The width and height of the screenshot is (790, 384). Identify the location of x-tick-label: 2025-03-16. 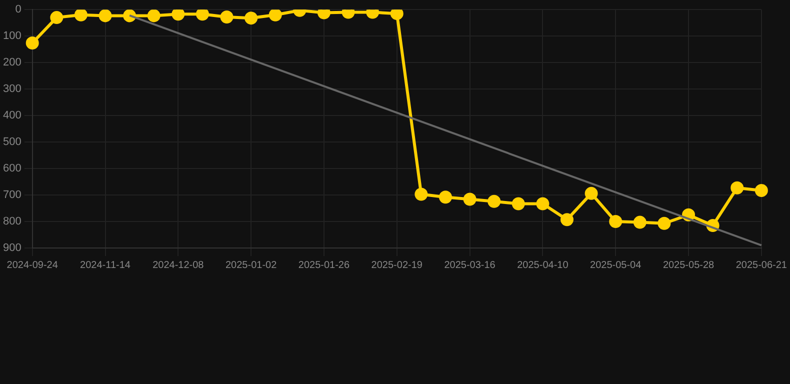
(470, 265).